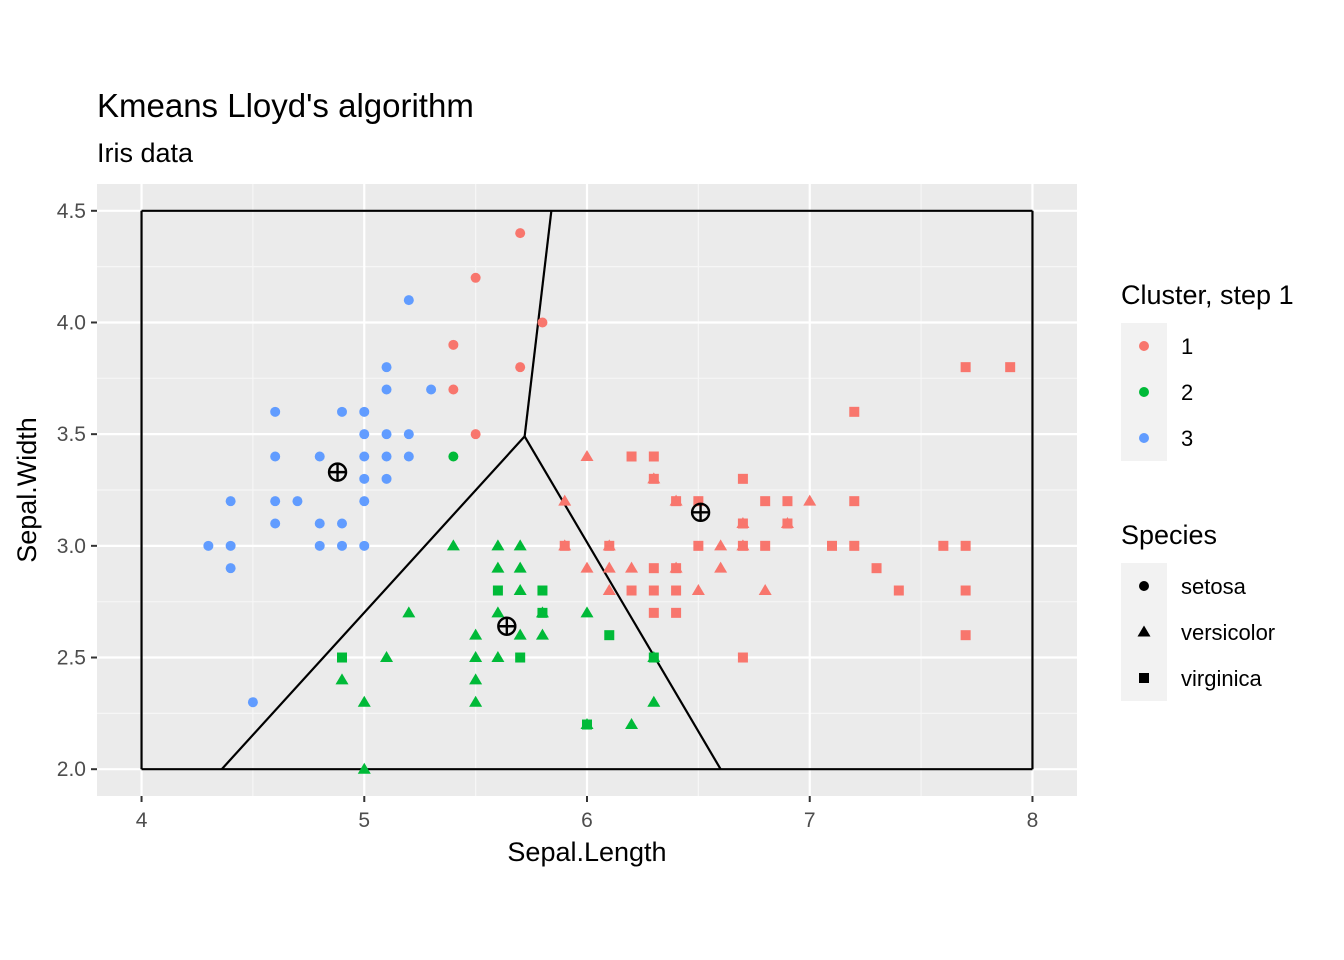 The width and height of the screenshot is (1344, 960). Describe the element at coordinates (71, 769) in the screenshot. I see `y-tick-label: 2.0` at that location.